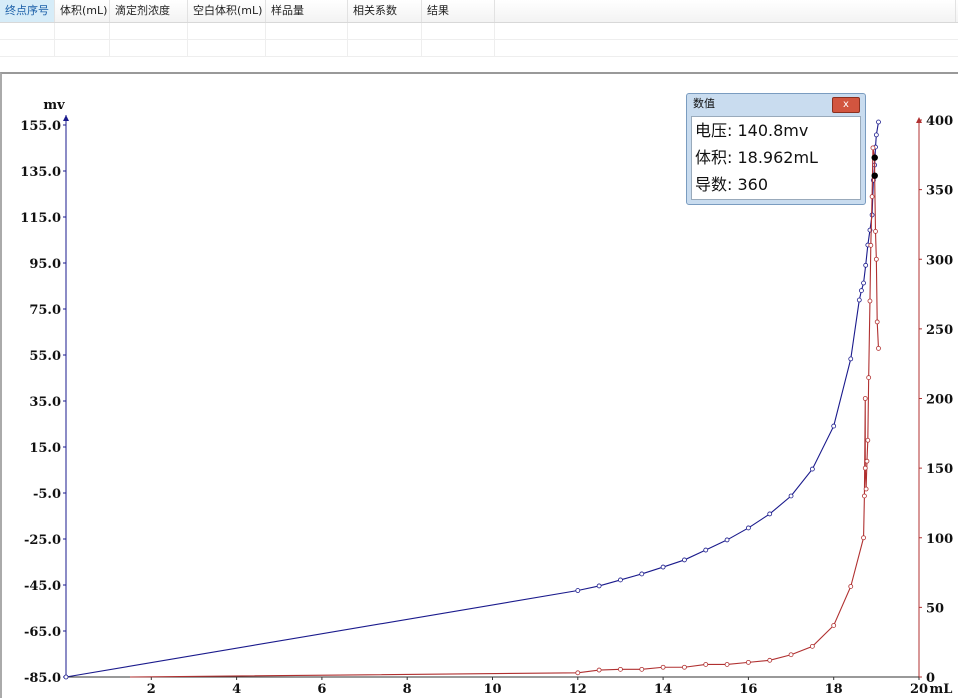 Image resolution: width=958 pixels, height=698 pixels. Describe the element at coordinates (704, 103) in the screenshot. I see `tooltip-title: 数值` at that location.